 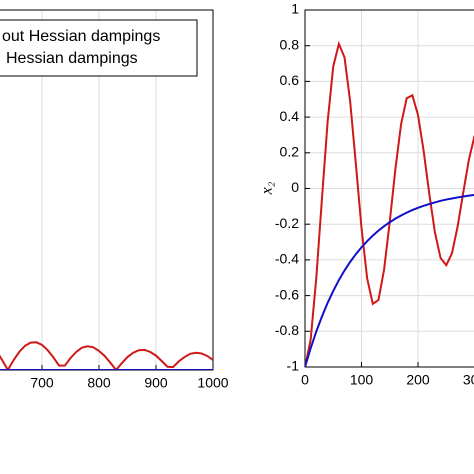 What do you see at coordinates (72, 58) in the screenshot?
I see `legend-label: Hessian dampings` at bounding box center [72, 58].